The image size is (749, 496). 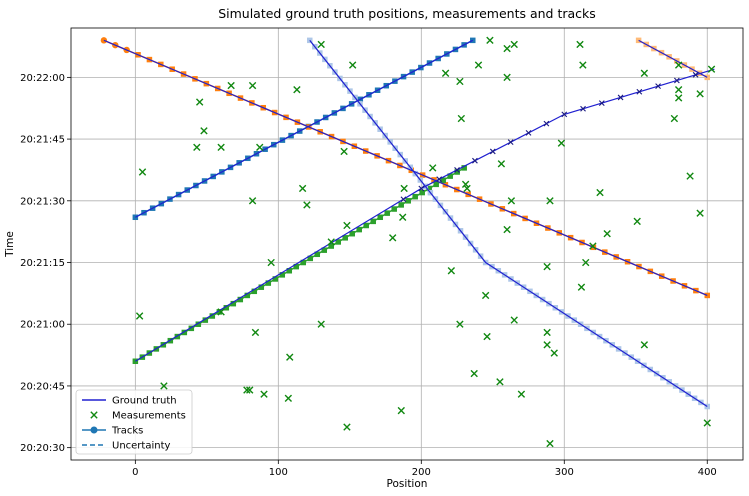 I want to click on y-tick-label: 20:20:45, so click(x=42, y=386).